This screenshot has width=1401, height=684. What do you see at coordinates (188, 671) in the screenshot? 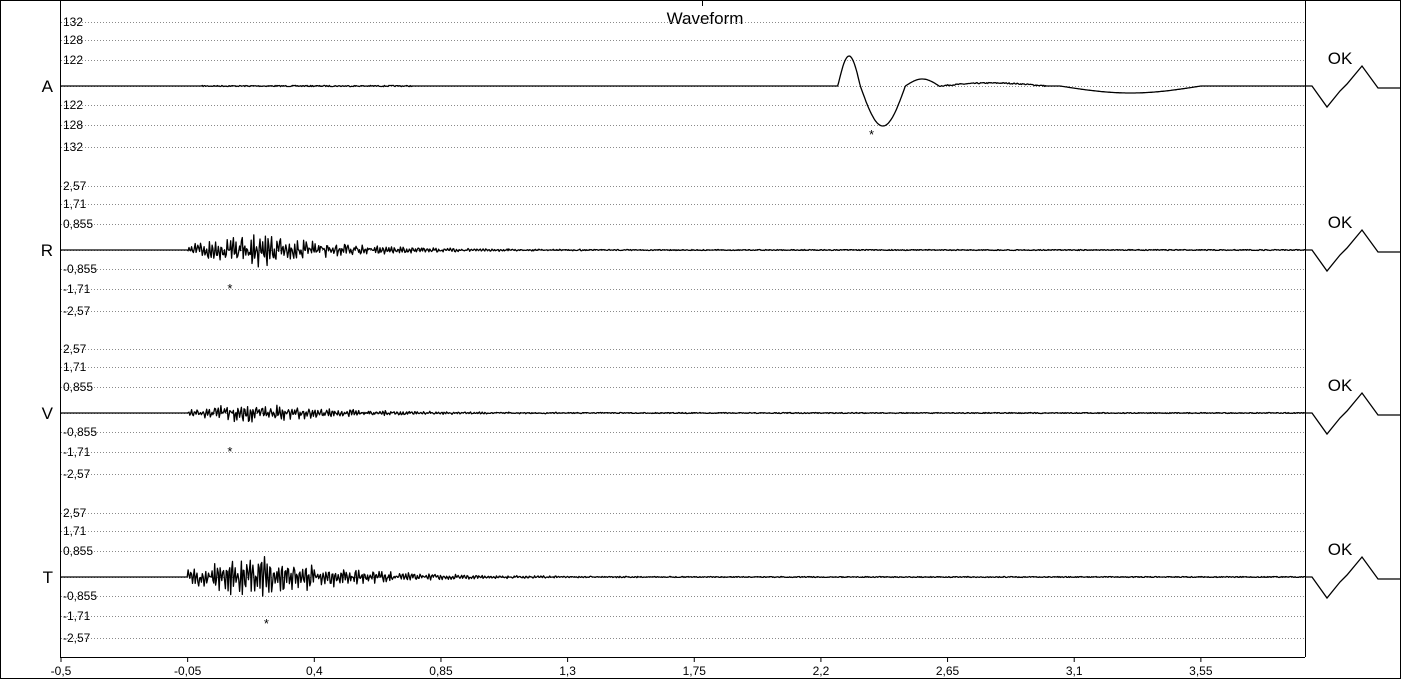
I see `x-tick-label: -0,05` at bounding box center [188, 671].